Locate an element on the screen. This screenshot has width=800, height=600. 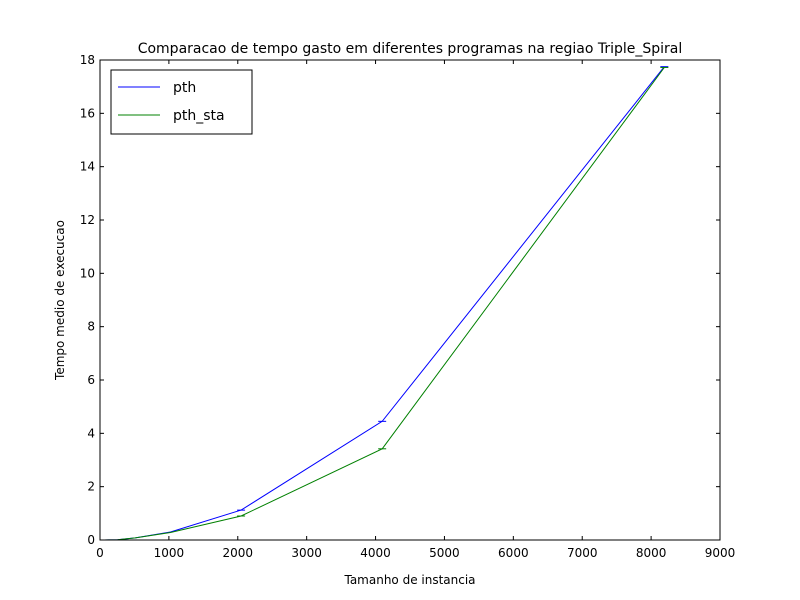
y-tick-label: 4 is located at coordinates (91, 433).